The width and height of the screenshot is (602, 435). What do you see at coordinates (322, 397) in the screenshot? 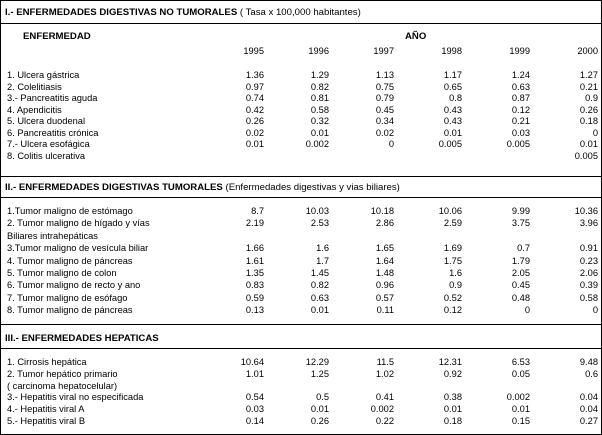
I see `table-cell: 0.5` at bounding box center [322, 397].